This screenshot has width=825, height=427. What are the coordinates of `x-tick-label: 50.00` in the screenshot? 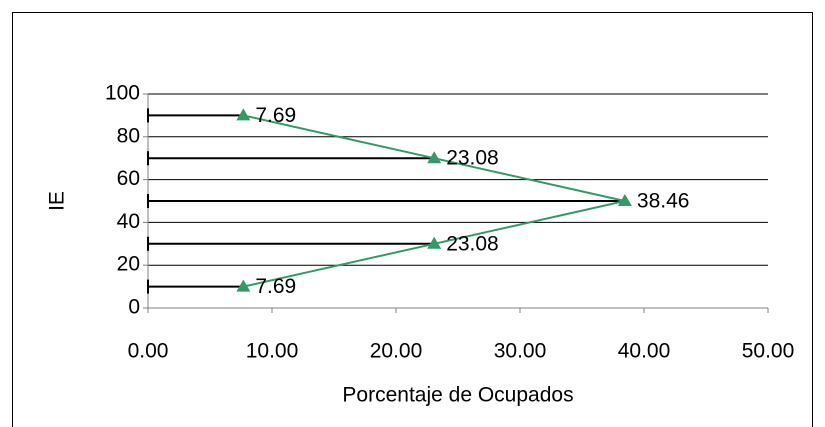 It's located at (768, 351).